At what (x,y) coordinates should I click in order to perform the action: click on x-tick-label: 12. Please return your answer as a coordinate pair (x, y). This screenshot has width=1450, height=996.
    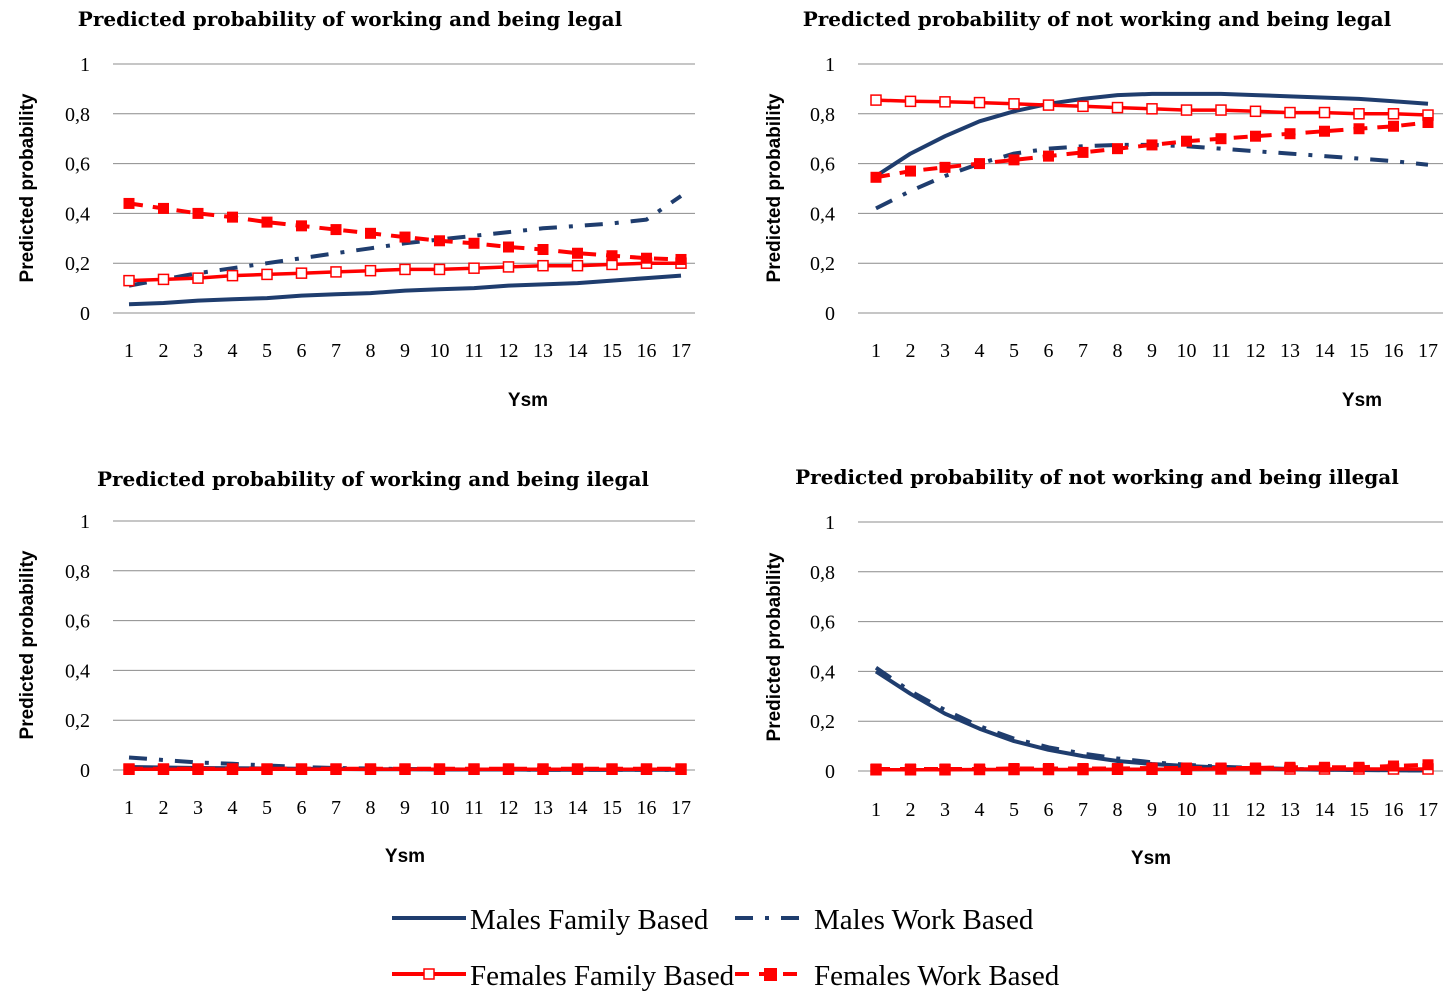
    Looking at the image, I should click on (509, 808).